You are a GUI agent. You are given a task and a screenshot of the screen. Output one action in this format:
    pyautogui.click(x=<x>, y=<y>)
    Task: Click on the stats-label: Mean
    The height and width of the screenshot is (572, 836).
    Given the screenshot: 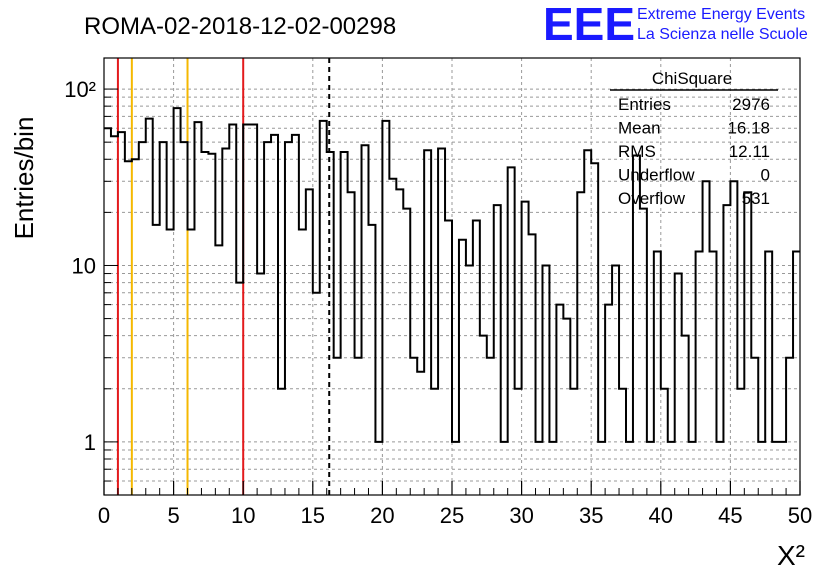 What is the action you would take?
    pyautogui.click(x=639, y=128)
    